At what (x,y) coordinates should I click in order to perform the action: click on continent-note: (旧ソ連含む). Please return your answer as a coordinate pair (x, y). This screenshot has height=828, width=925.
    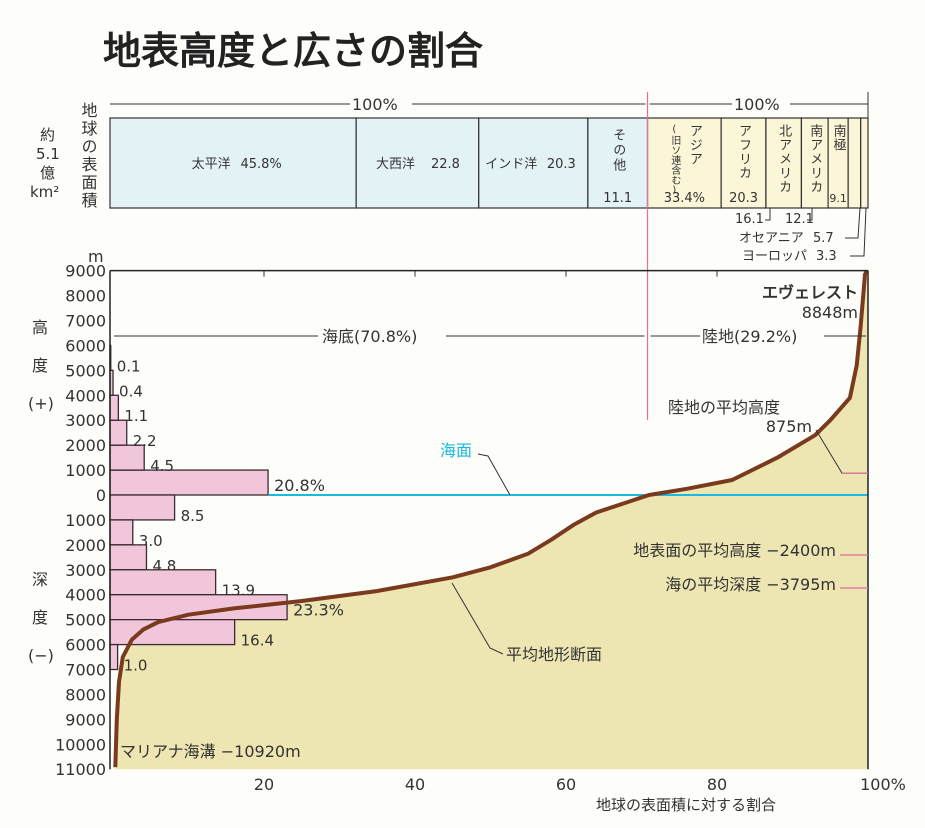
    Looking at the image, I should click on (675, 160).